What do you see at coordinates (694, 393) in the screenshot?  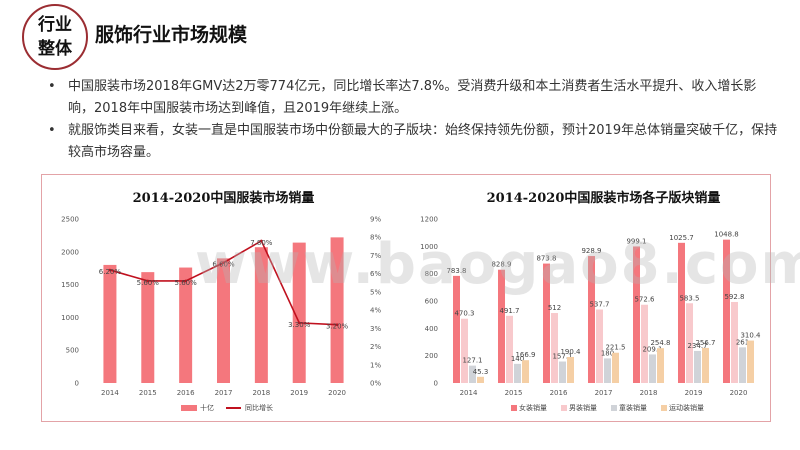 I see `chart2-xtick: 2019` at bounding box center [694, 393].